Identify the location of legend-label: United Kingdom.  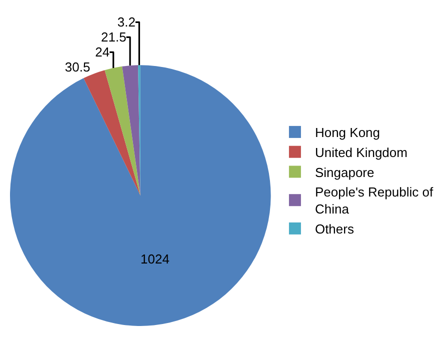
(361, 152).